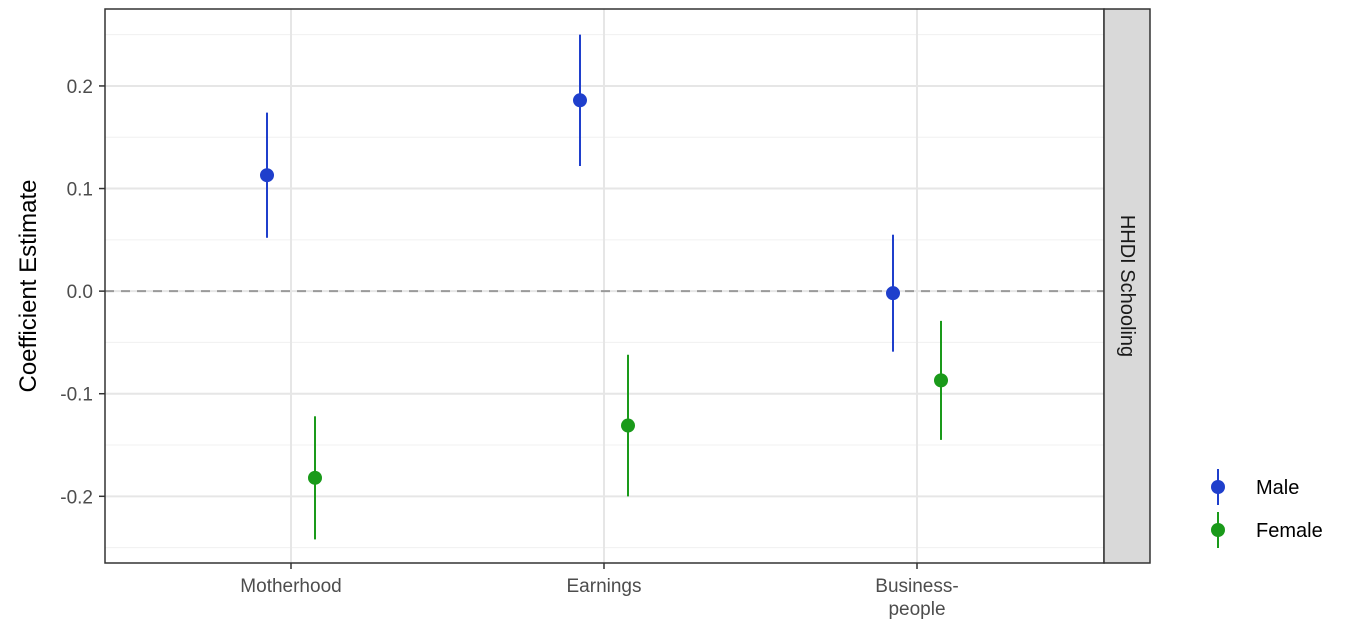 The height and width of the screenshot is (631, 1366). I want to click on x-axis-ticks: Motherhood Earnings Business-people, so click(599, 591).